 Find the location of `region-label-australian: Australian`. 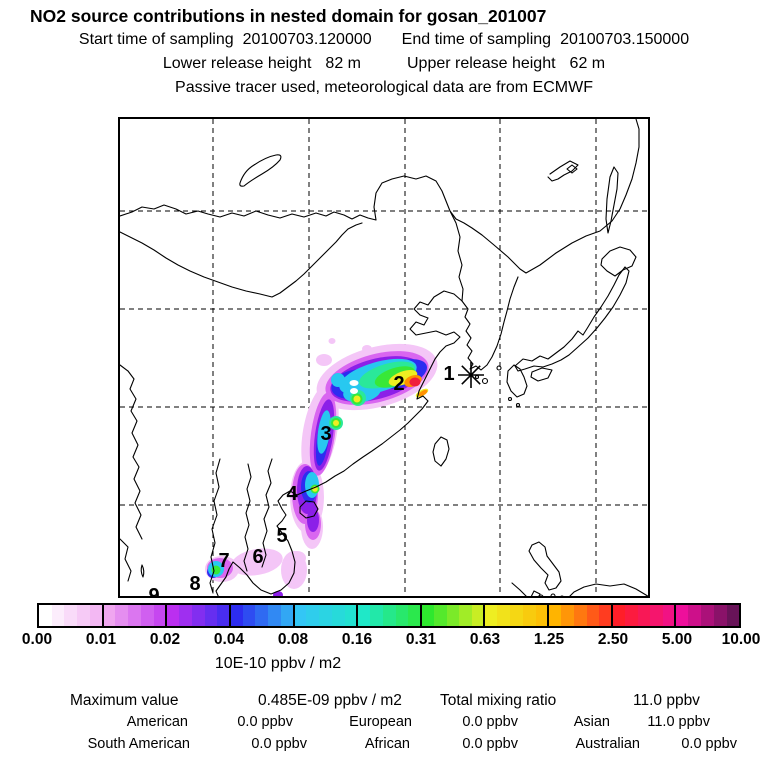

region-label-australian: Australian is located at coordinates (607, 744).